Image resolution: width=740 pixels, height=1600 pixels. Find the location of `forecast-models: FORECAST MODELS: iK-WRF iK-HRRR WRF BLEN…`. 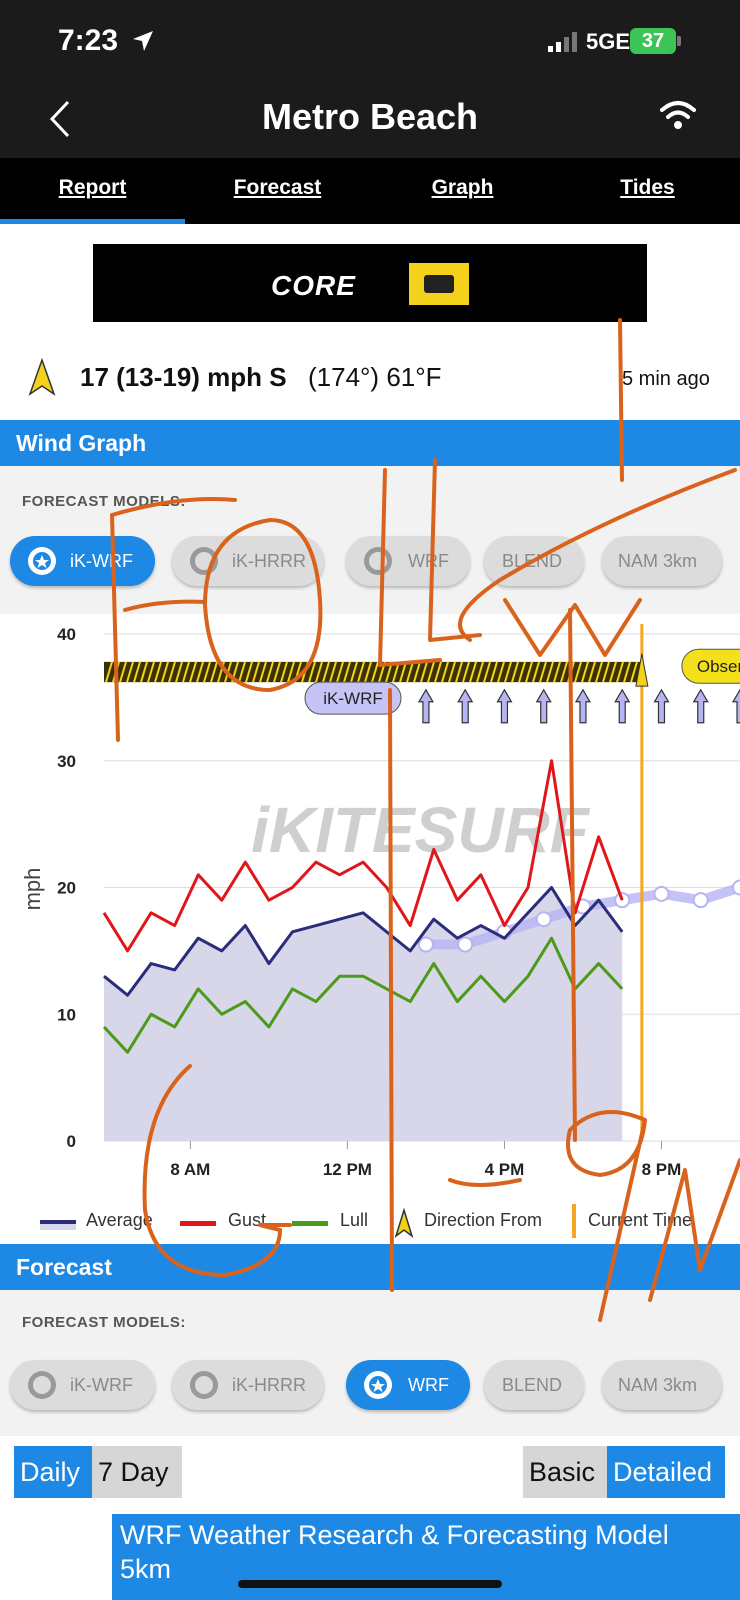

forecast-models: FORECAST MODELS: iK-WRF iK-HRRR WRF BLEN… is located at coordinates (370, 1363).